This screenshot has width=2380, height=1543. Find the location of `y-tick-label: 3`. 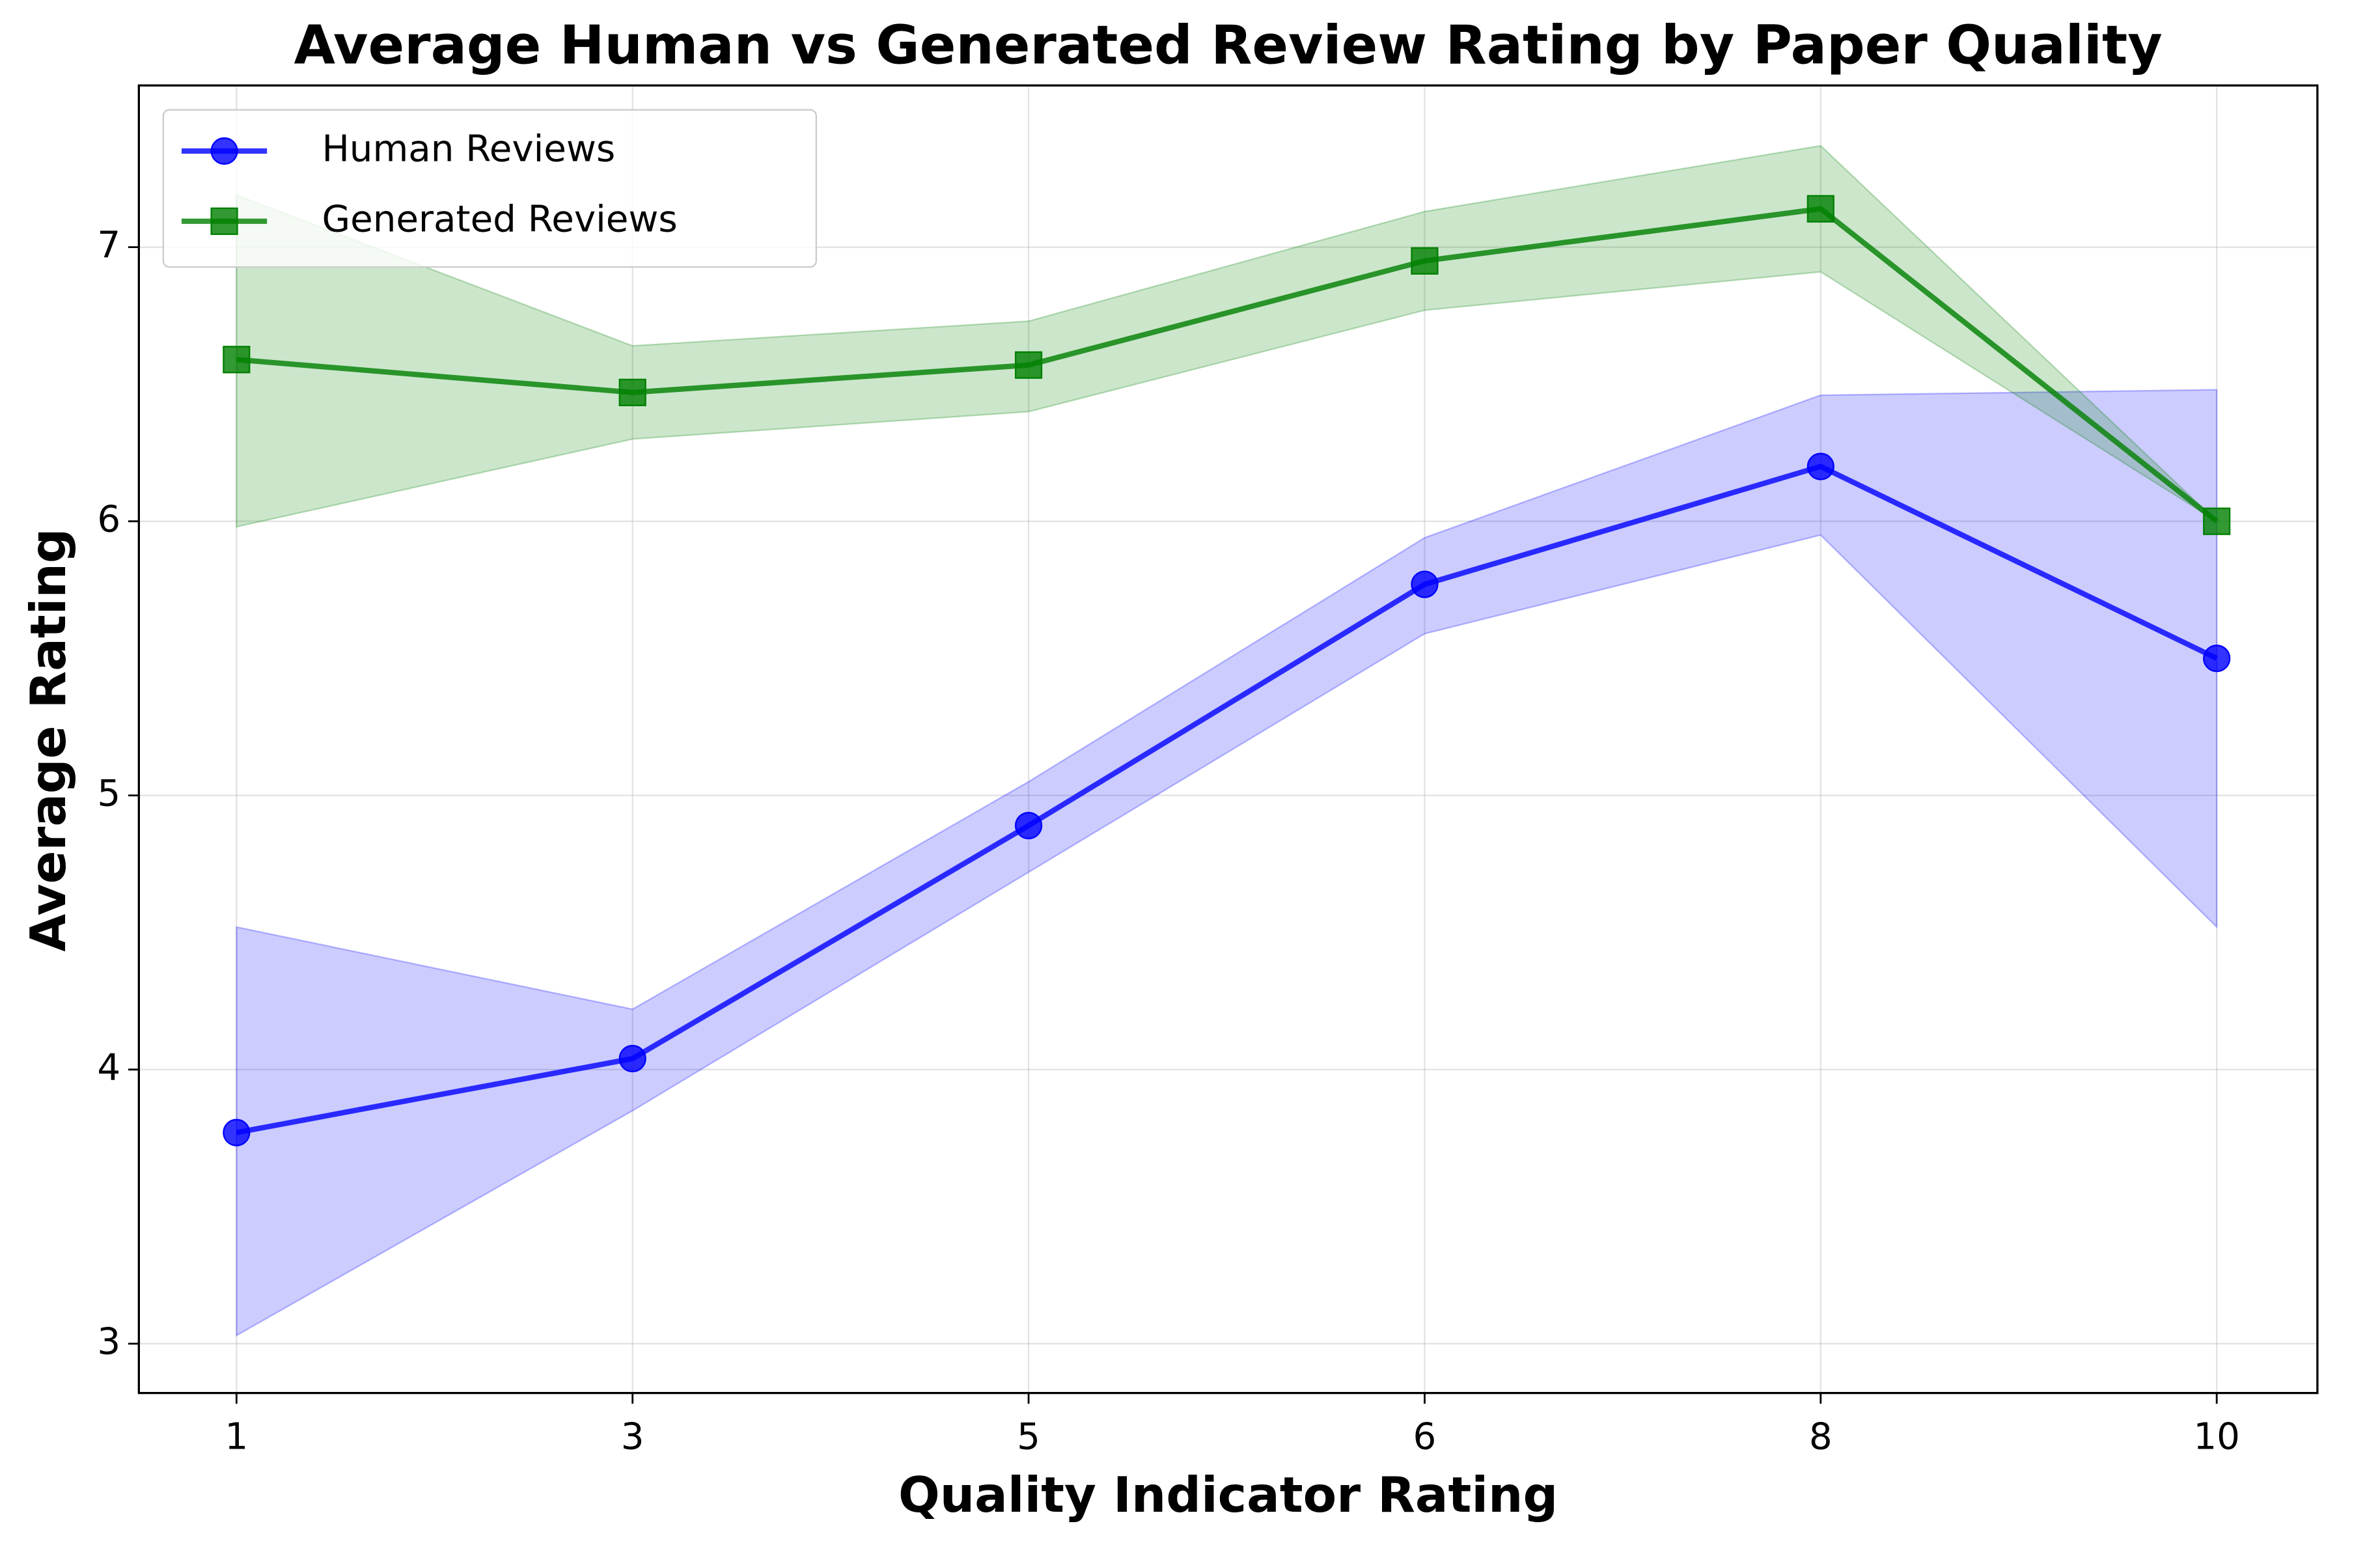

y-tick-label: 3 is located at coordinates (109, 1341).